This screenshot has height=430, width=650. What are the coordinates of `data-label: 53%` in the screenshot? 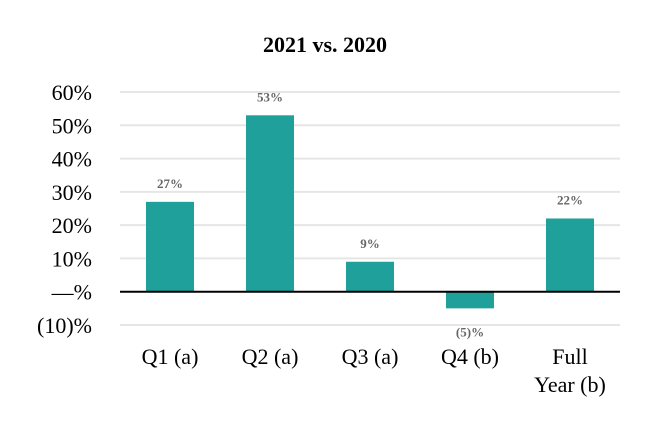 It's located at (270, 96).